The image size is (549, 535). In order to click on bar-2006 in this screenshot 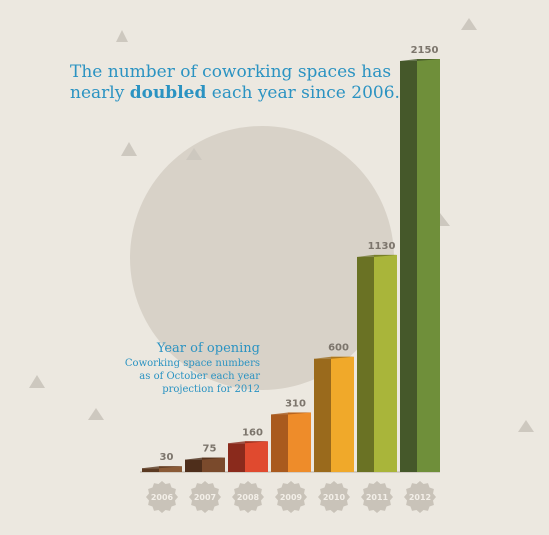, I will do `click(162, 469)`.